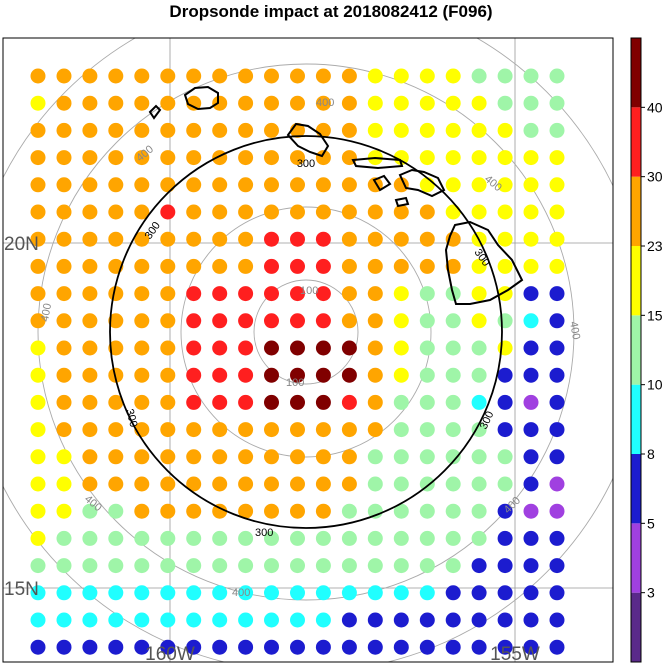  I want to click on ring-label-100-bottom: 100, so click(295, 383).